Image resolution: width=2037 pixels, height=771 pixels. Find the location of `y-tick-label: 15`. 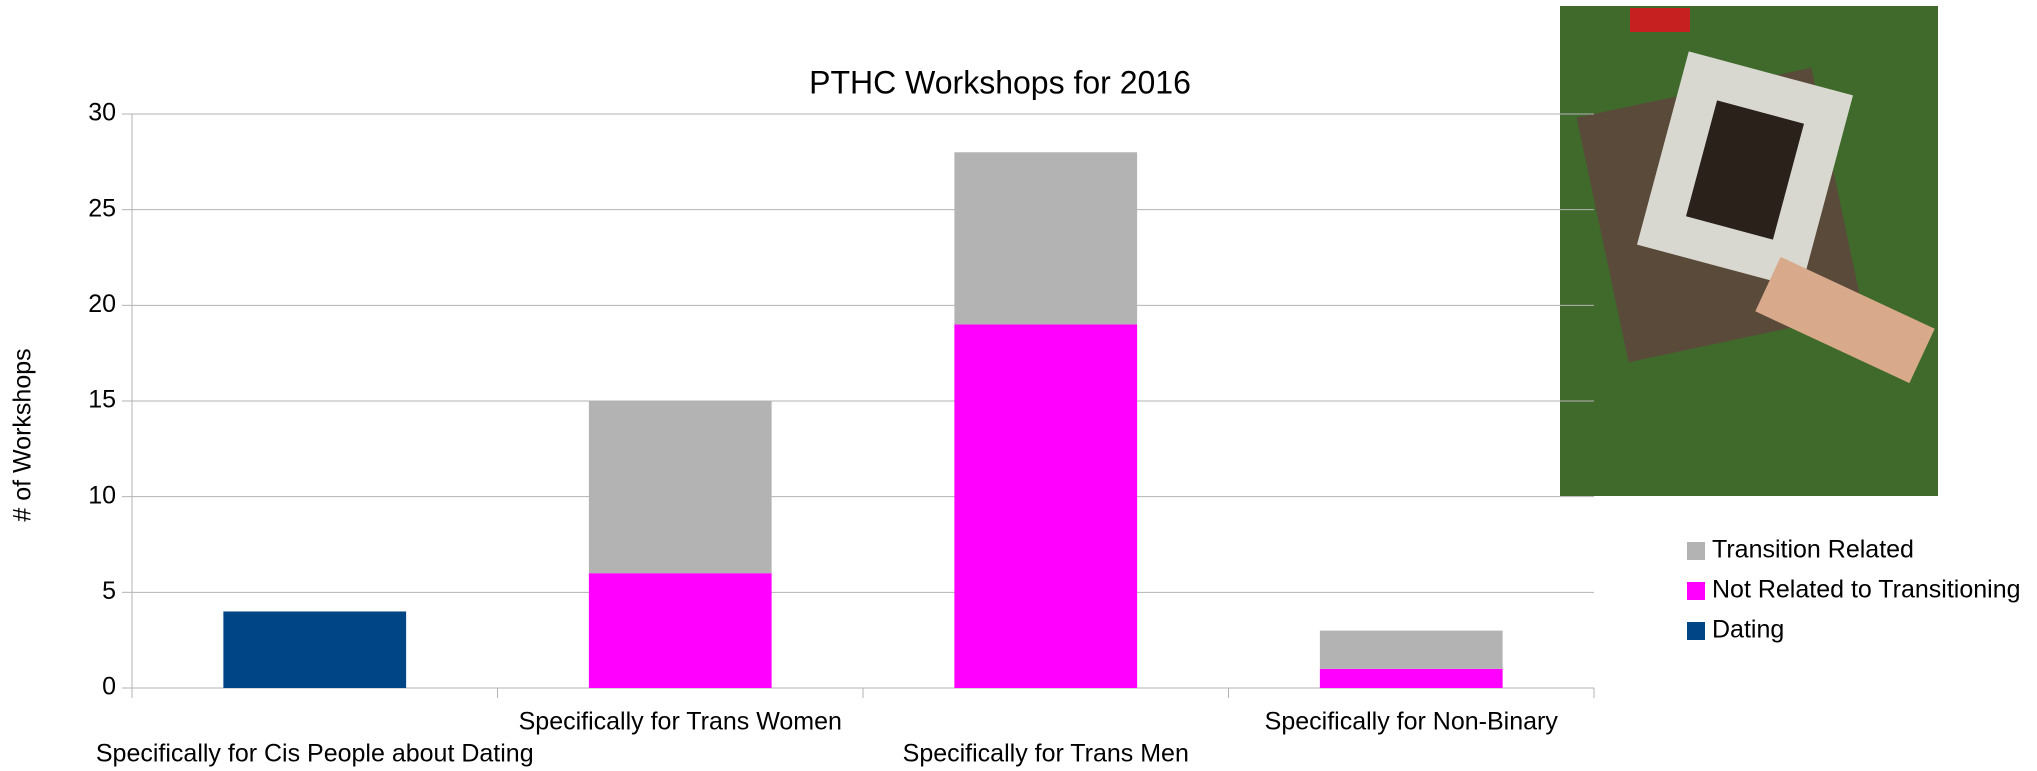

y-tick-label: 15 is located at coordinates (102, 400).